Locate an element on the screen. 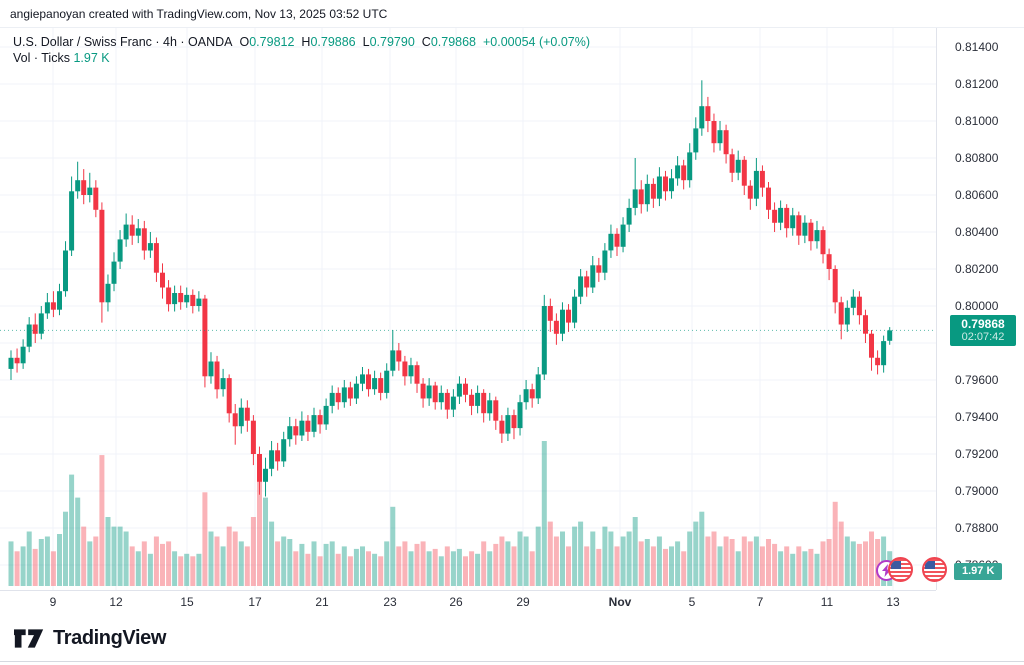  price-axis-label: 0.80800 is located at coordinates (977, 158).